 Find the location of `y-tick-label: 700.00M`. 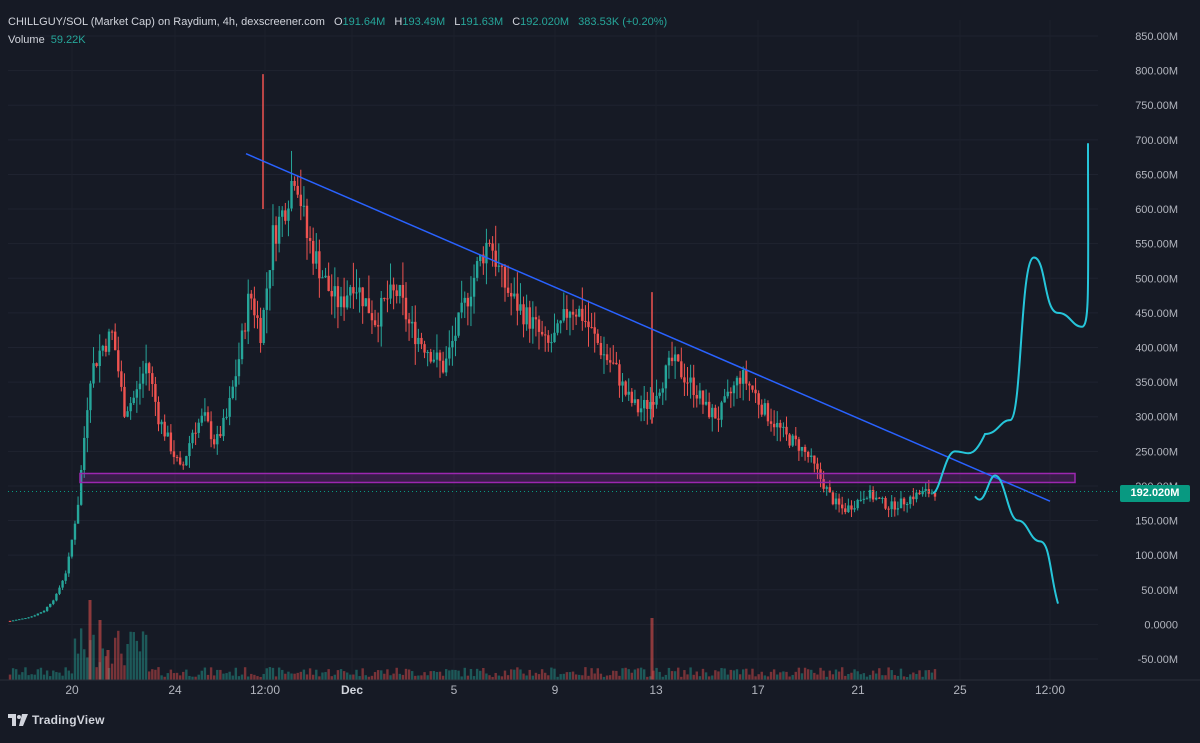

y-tick-label: 700.00M is located at coordinates (1156, 141).